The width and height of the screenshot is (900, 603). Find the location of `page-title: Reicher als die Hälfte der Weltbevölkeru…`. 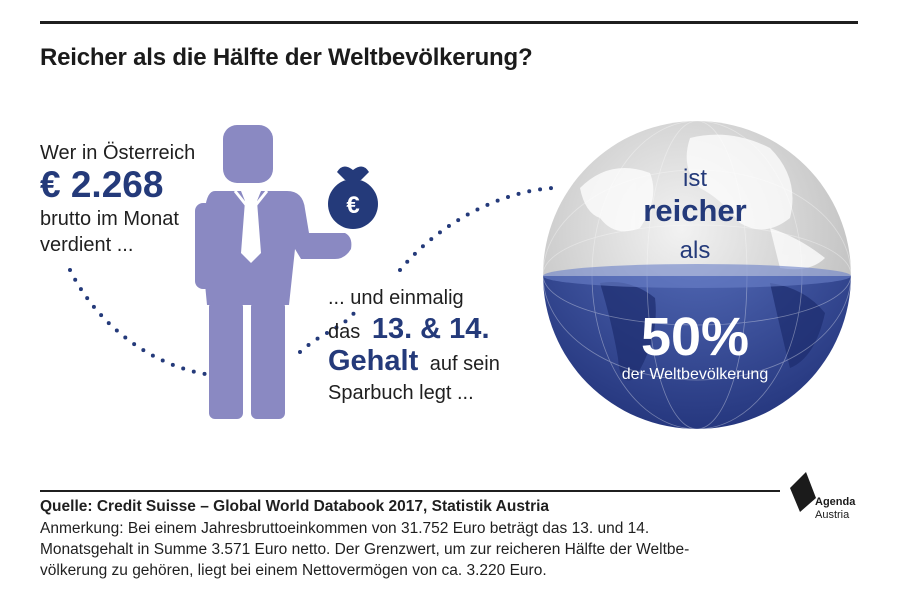

page-title: Reicher als die Hälfte der Weltbevölkeru… is located at coordinates (286, 57).